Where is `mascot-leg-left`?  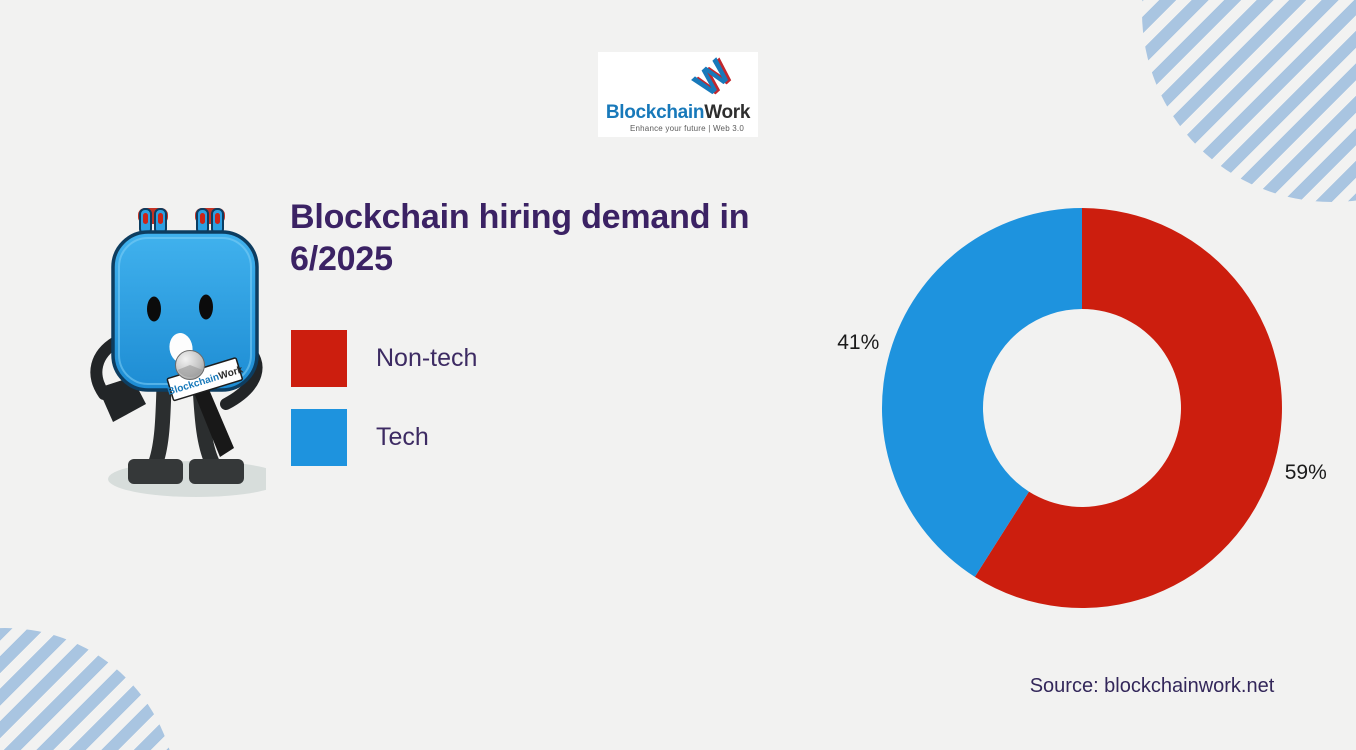 mascot-leg-left is located at coordinates (160, 424).